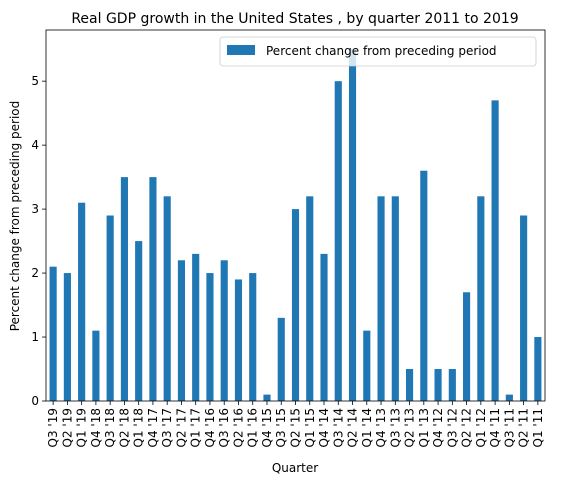 This screenshot has height=486, width=571. I want to click on x-tick-label: Q3 '19, so click(53, 427).